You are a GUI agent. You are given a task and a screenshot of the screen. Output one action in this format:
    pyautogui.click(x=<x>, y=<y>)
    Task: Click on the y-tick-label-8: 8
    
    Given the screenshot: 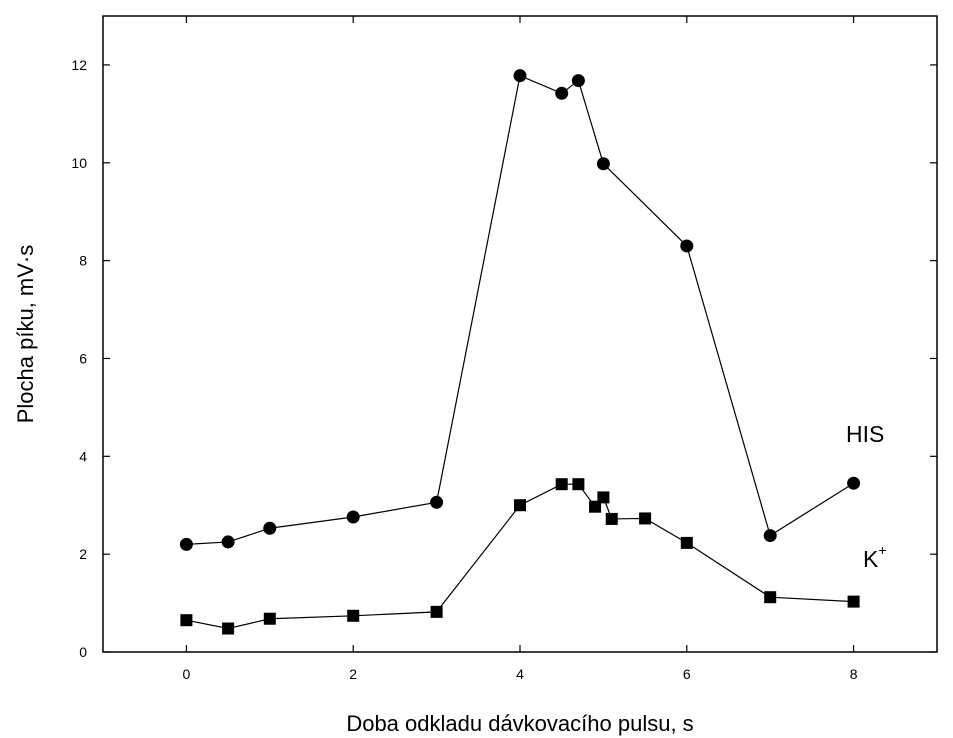 What is the action you would take?
    pyautogui.click(x=83, y=261)
    